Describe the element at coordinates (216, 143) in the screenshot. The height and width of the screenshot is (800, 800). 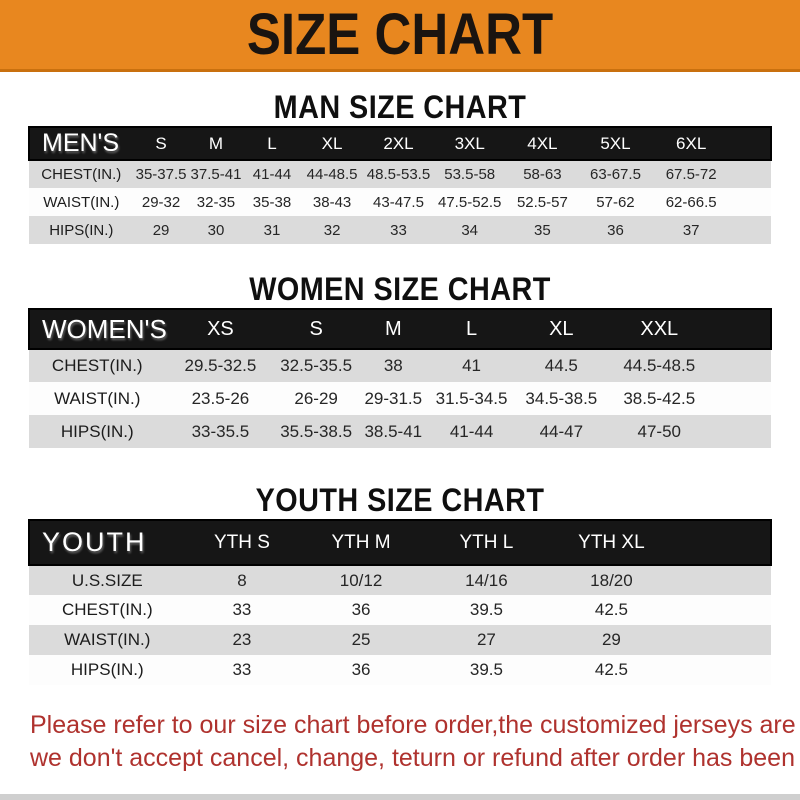
I see `men-col-header: M` at that location.